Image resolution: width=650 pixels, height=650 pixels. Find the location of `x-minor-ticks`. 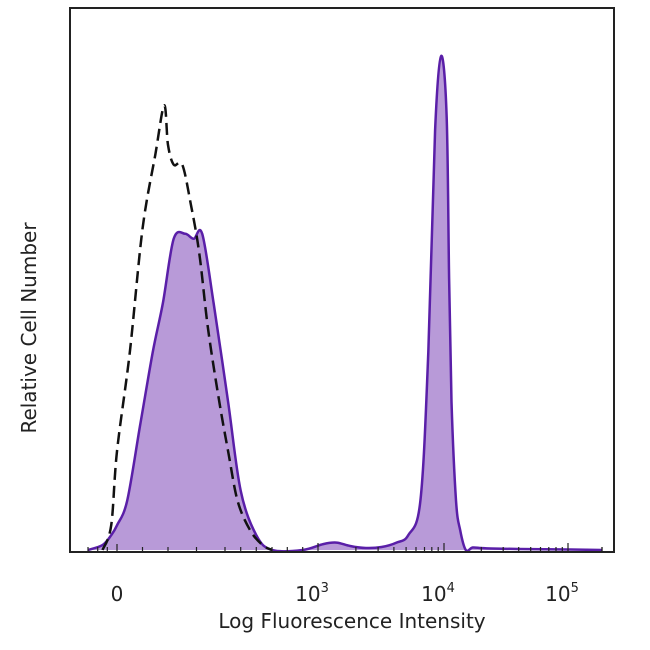

x-minor-ticks is located at coordinates (345, 547).